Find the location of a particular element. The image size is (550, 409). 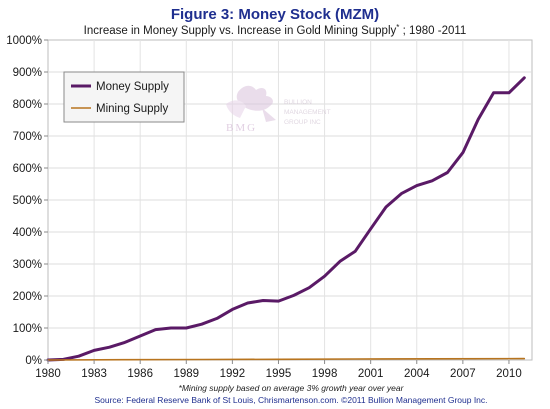

y-tick-label: 500% is located at coordinates (27, 201).